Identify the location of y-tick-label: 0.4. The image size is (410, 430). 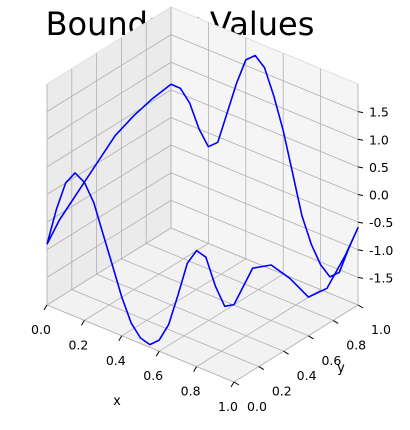
(307, 375).